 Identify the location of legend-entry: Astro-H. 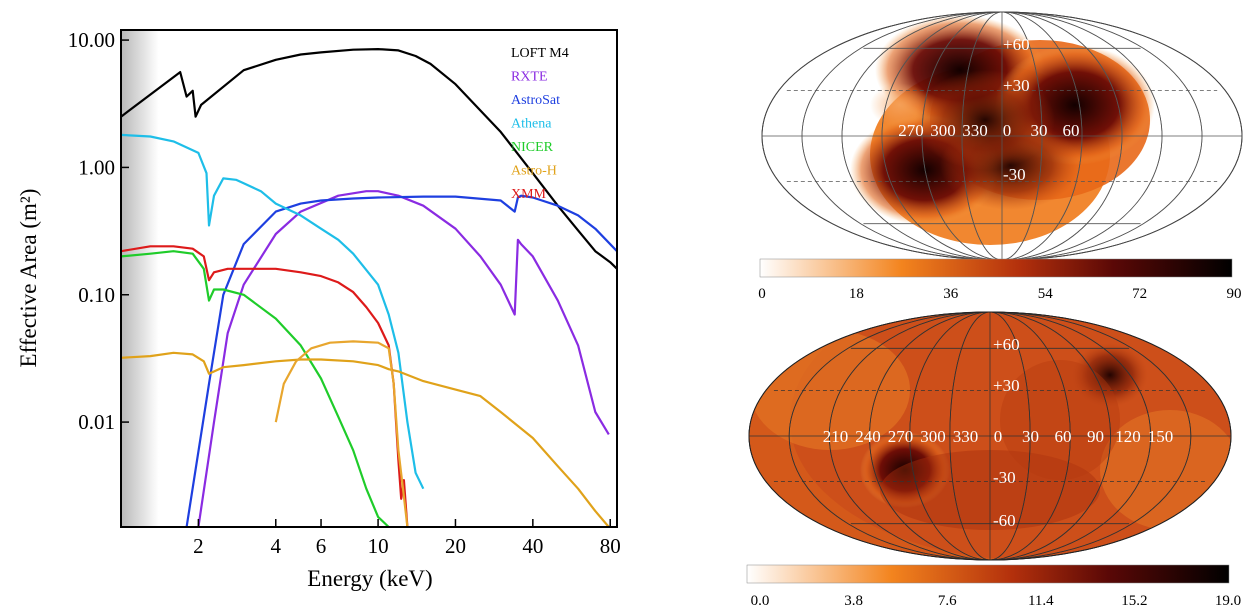
(534, 171).